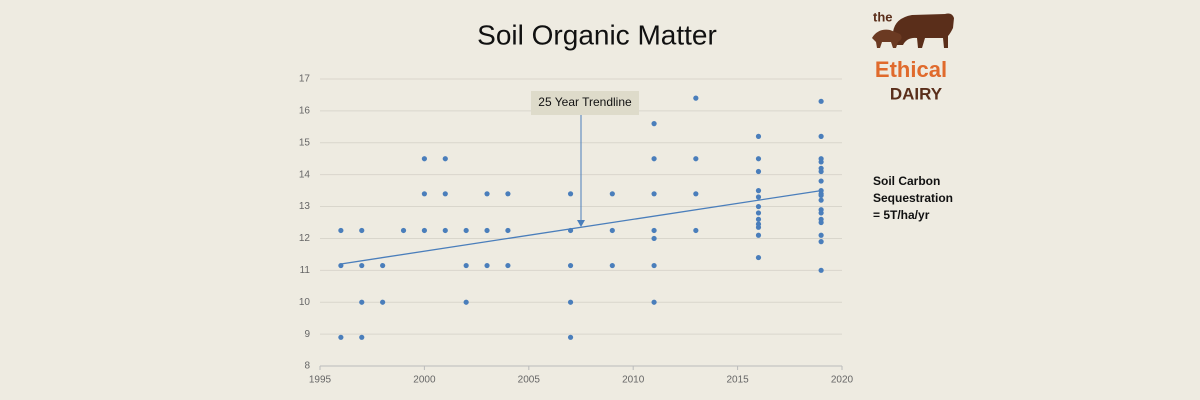  What do you see at coordinates (911, 69) in the screenshot?
I see `logo-ethical: Ethical` at bounding box center [911, 69].